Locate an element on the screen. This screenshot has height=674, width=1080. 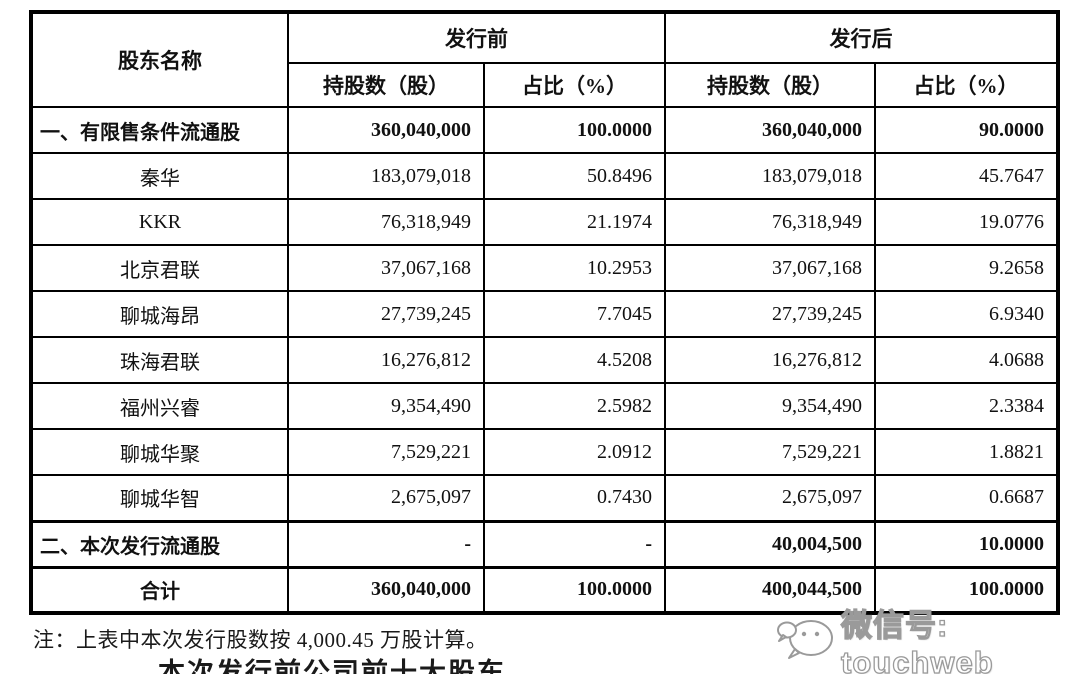
header-pre-issue: 发行前 is located at coordinates (476, 37).